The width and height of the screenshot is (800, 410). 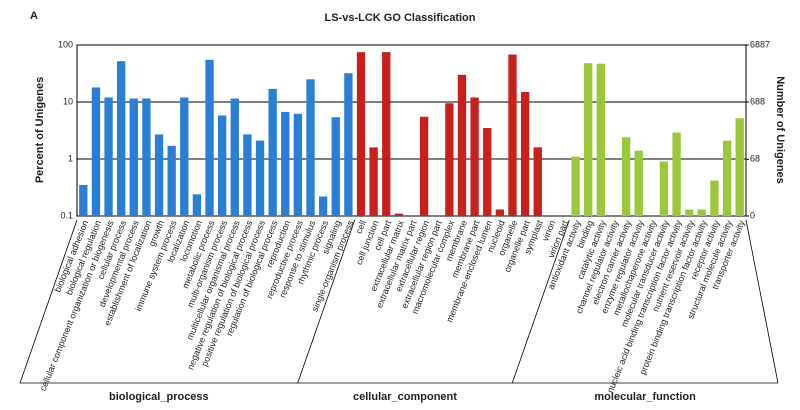 What do you see at coordinates (66, 215) in the screenshot?
I see `y-tick-label: 0.1` at bounding box center [66, 215].